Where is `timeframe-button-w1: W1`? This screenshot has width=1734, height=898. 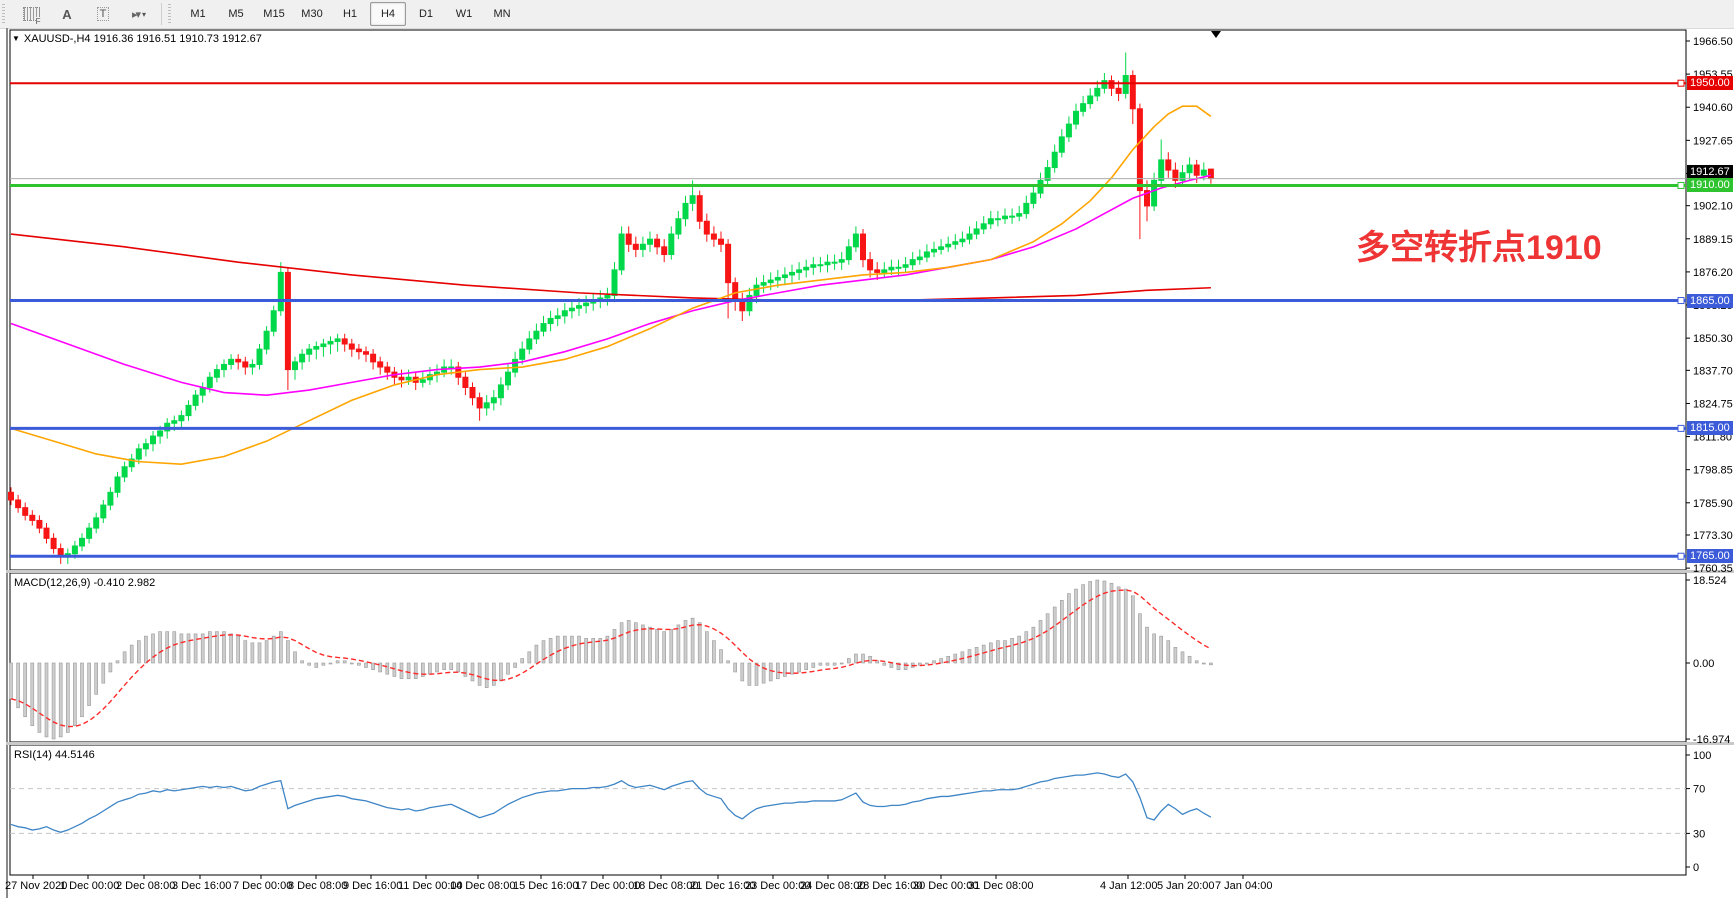
timeframe-button-w1: W1 is located at coordinates (464, 14).